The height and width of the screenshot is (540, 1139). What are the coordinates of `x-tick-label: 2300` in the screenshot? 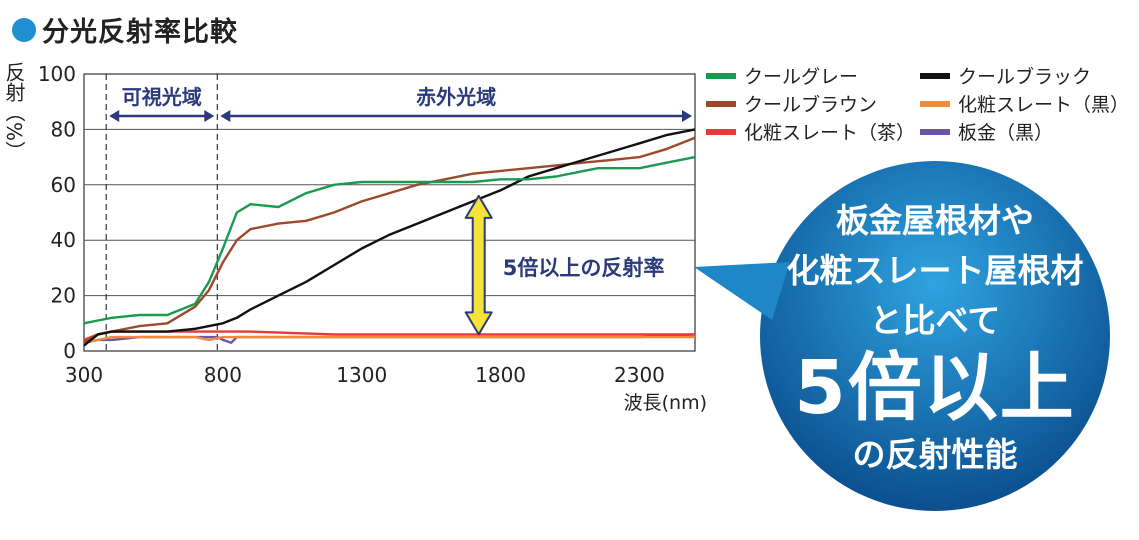 It's located at (639, 375).